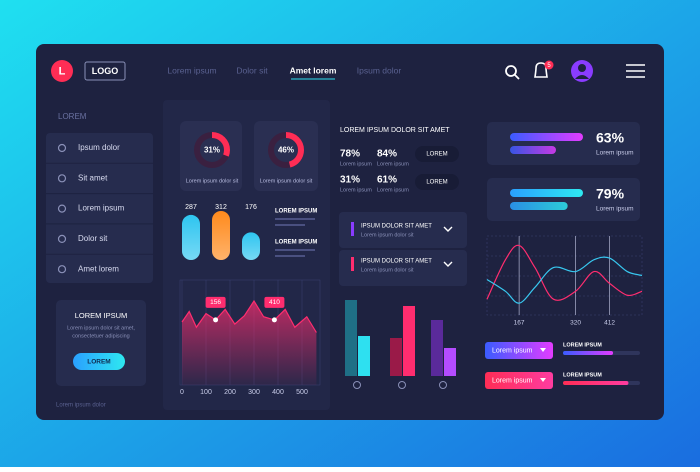 Image resolution: width=700 pixels, height=472 pixels. I want to click on notification-badge, so click(549, 65).